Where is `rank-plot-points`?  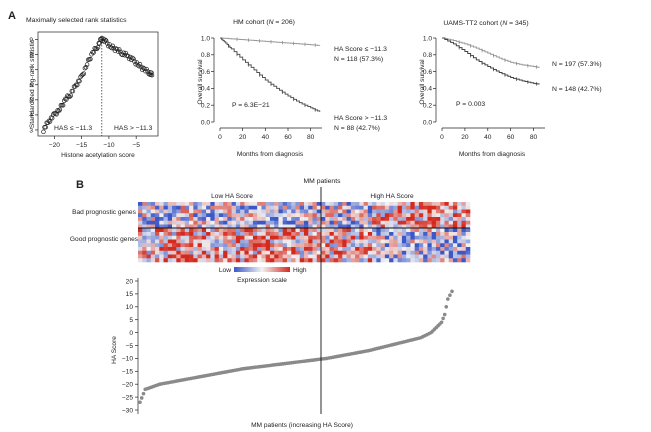
rank-plot-points is located at coordinates (98, 85).